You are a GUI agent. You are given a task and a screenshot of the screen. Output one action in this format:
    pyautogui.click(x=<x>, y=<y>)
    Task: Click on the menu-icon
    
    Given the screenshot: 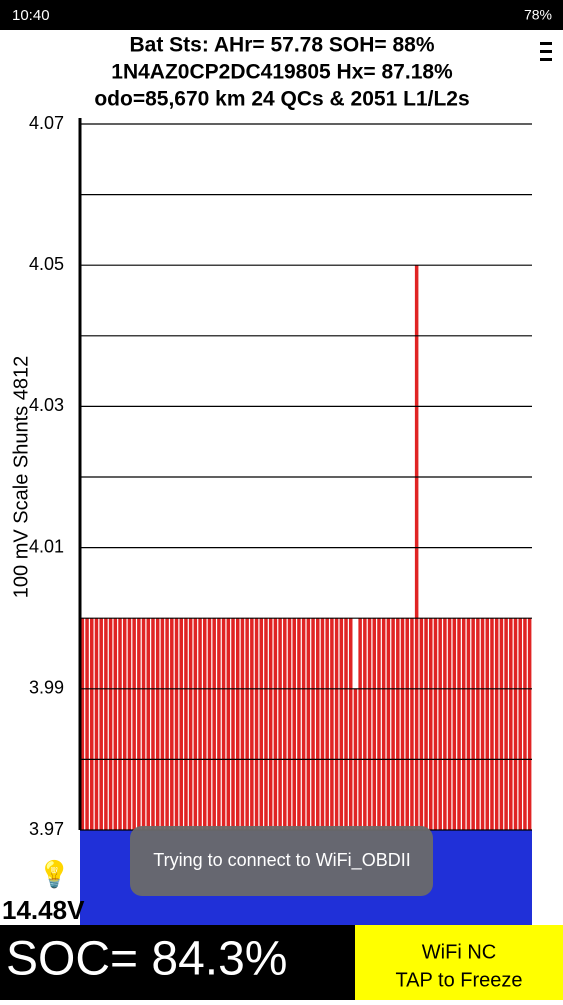 What is the action you would take?
    pyautogui.click(x=546, y=51)
    